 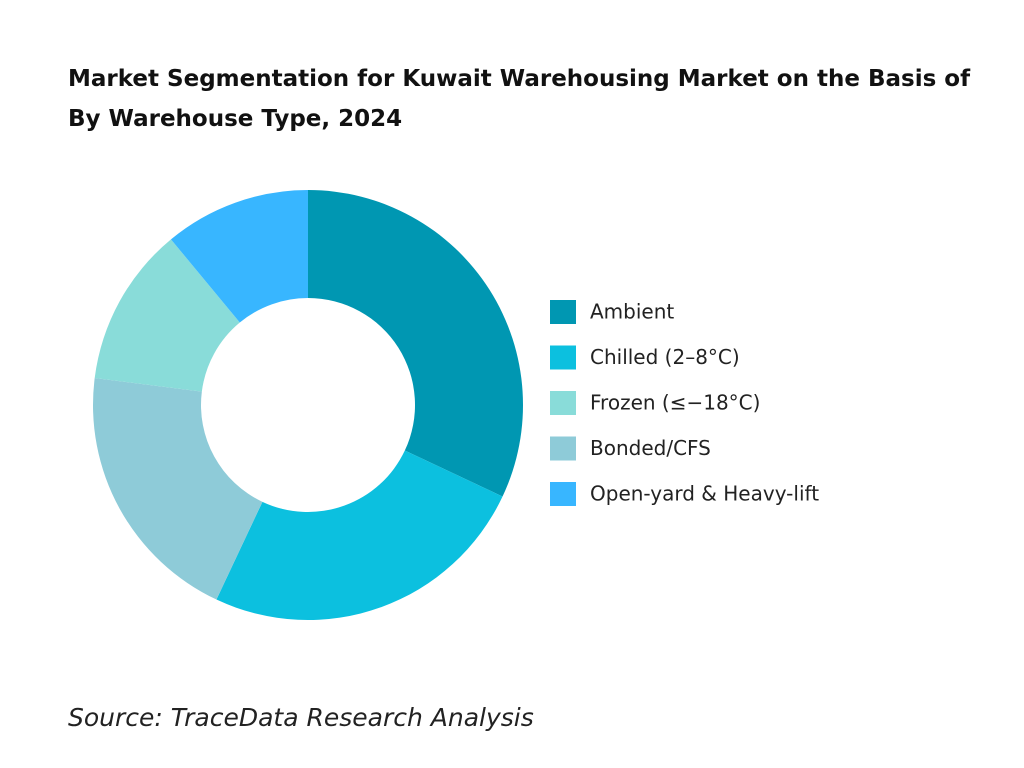 What do you see at coordinates (650, 448) in the screenshot?
I see `legend-label: Bonded/CFS` at bounding box center [650, 448].